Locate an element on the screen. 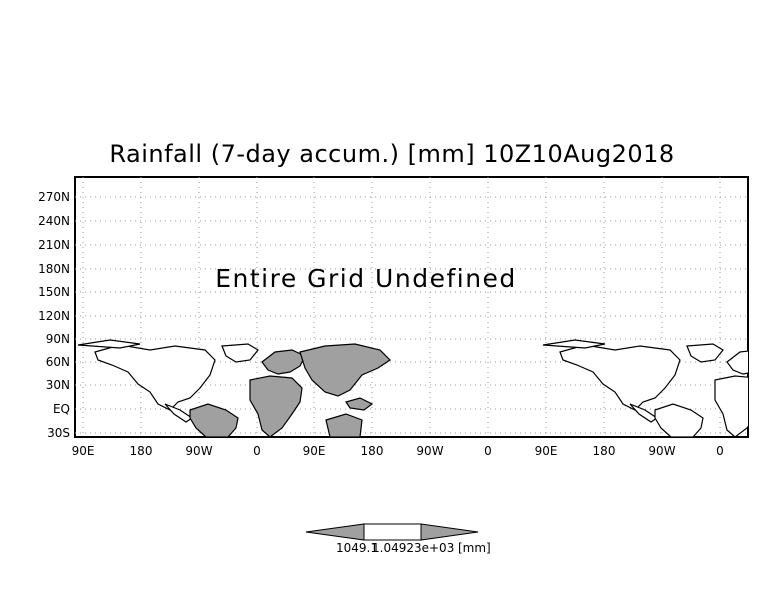  lat-label: 270N is located at coordinates (54, 197).